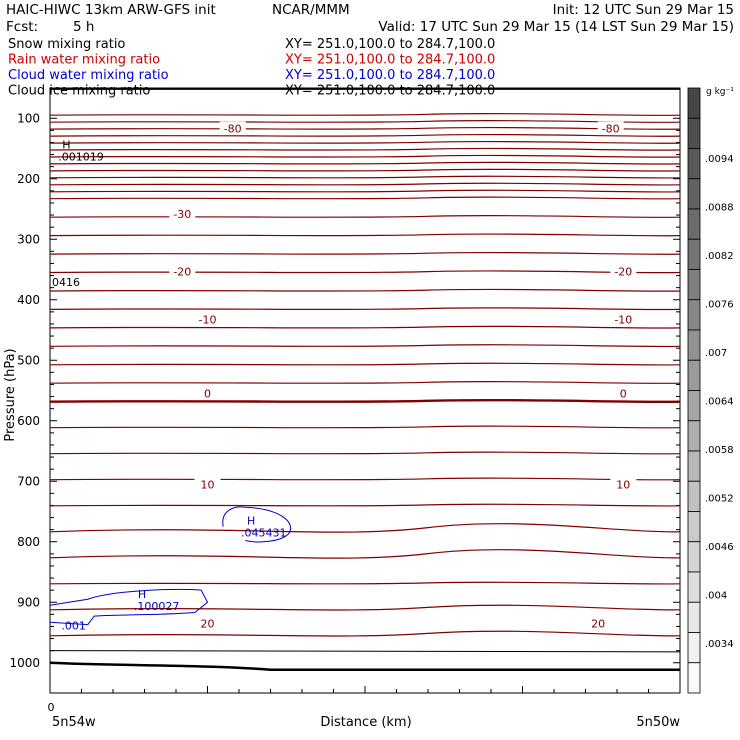 Image resolution: width=740 pixels, height=740 pixels. I want to click on colorbar-label: .0094, so click(719, 159).